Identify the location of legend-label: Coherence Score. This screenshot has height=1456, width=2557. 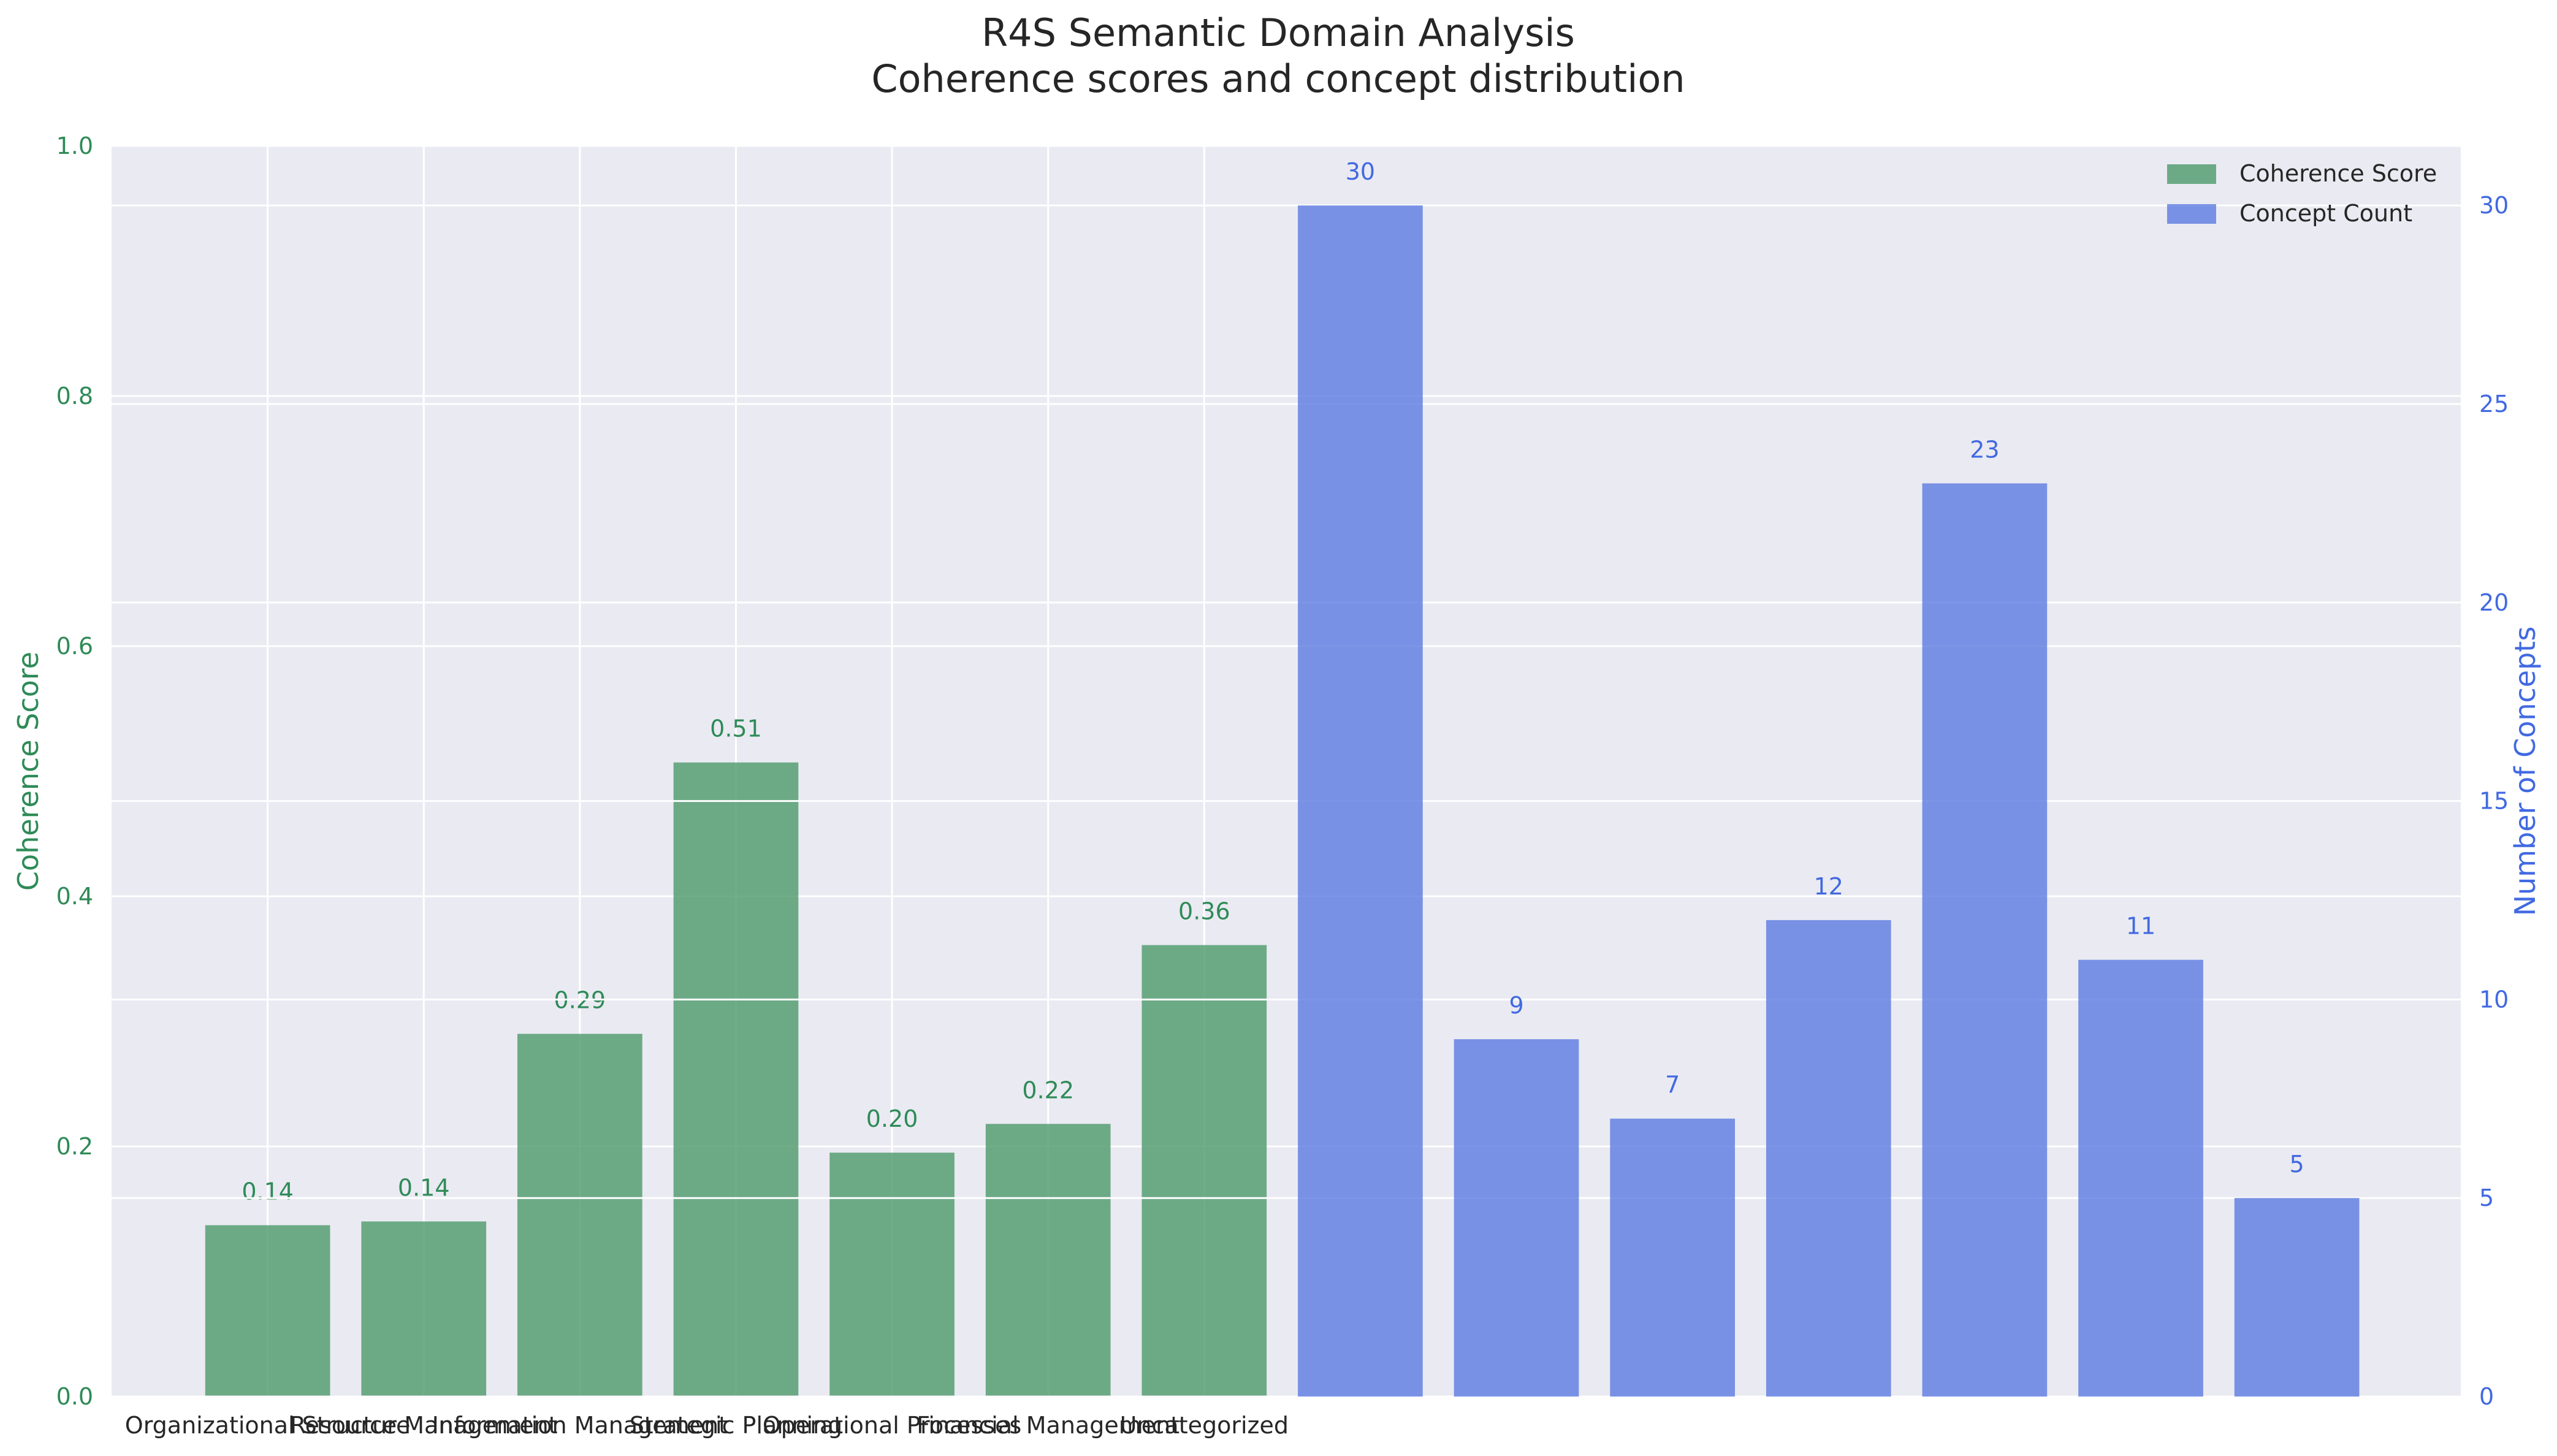
(2338, 173).